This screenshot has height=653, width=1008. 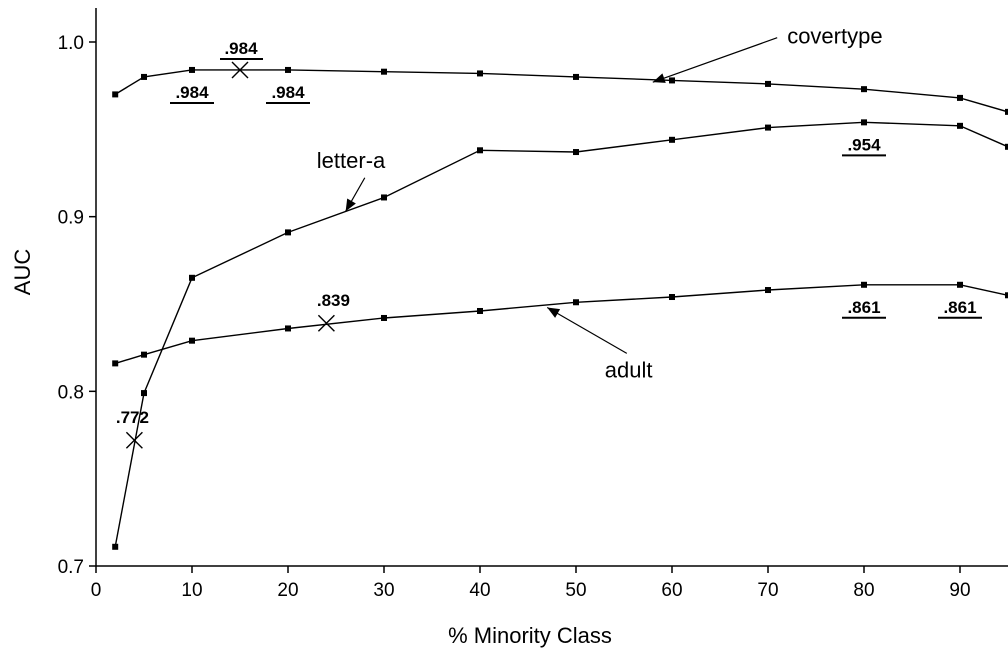 What do you see at coordinates (191, 590) in the screenshot?
I see `x-tick-label: 10` at bounding box center [191, 590].